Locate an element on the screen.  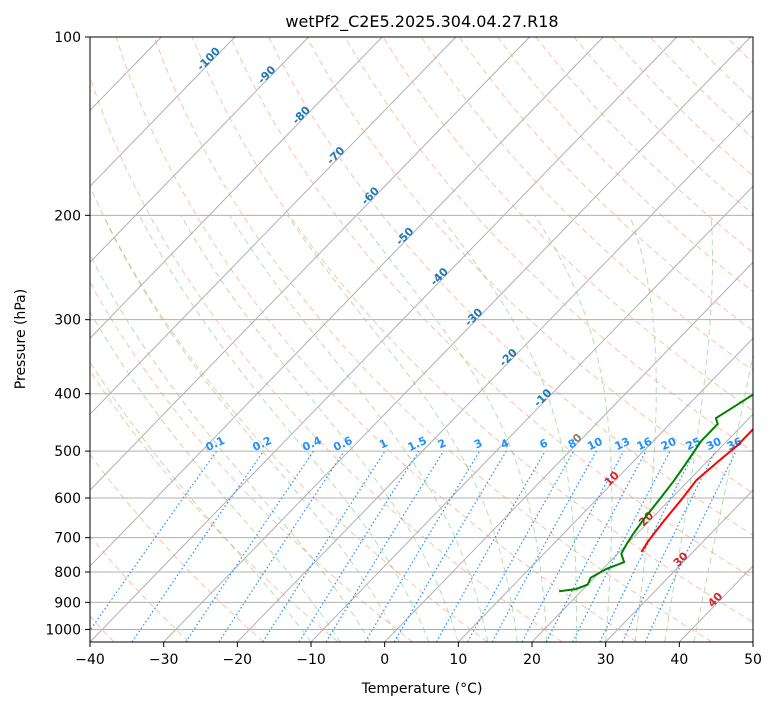
x-tick-label: 50 is located at coordinates (753, 660).